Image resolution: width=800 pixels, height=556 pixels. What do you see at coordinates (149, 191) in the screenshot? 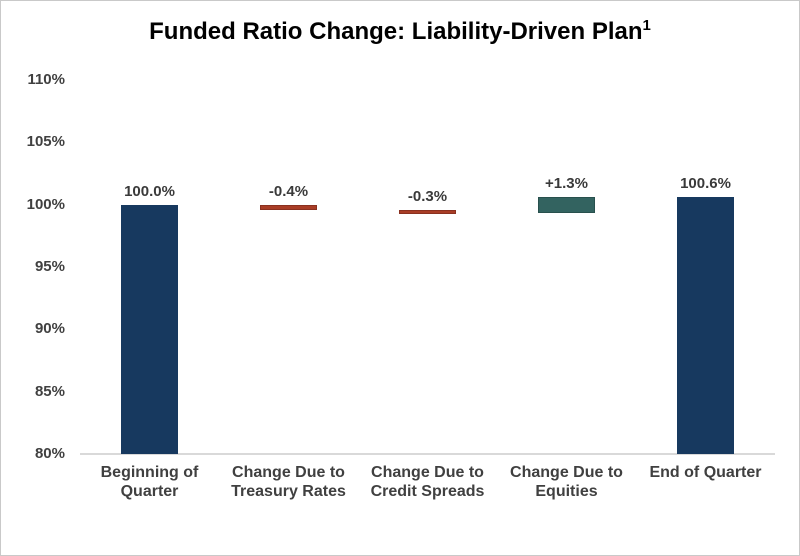
I see `data-label-beginning-of-quarter: 100.0%` at bounding box center [149, 191].